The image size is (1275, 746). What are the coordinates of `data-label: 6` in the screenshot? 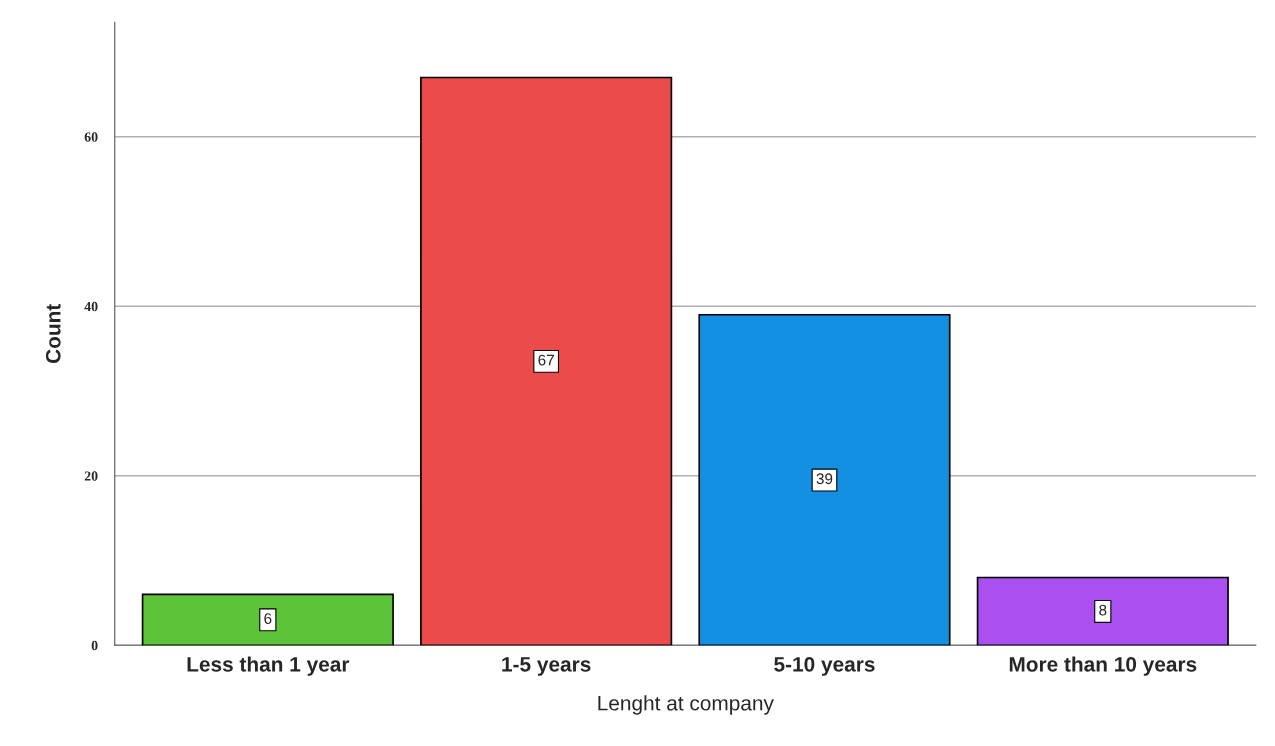 It's located at (268, 618).